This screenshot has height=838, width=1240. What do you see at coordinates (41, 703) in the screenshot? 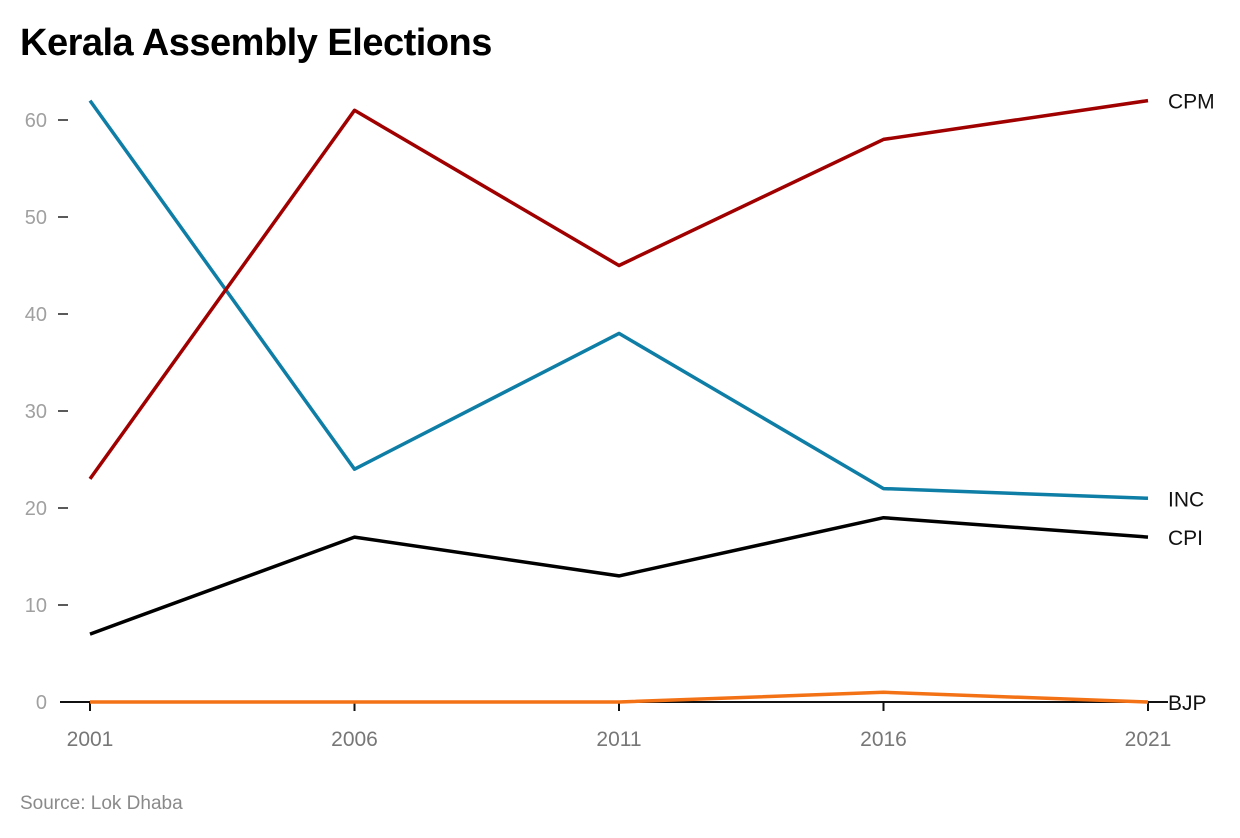
I see `y-tick-label: 0` at bounding box center [41, 703].